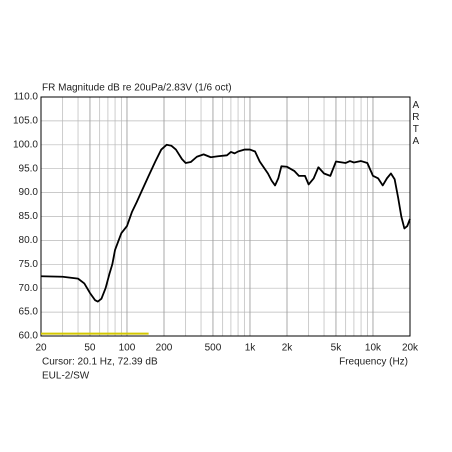 The width and height of the screenshot is (452, 452). Describe the element at coordinates (100, 362) in the screenshot. I see `cursor-readout: Cursor: 20.1 Hz, 72.39 dB` at that location.